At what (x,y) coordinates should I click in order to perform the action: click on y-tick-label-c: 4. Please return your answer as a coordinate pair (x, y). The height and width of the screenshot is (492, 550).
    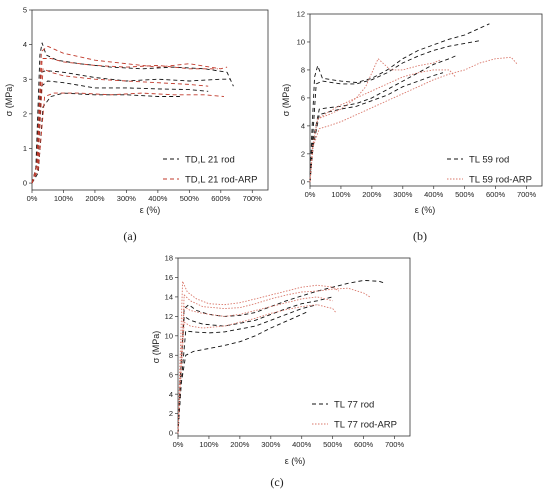
    Looking at the image, I should click on (171, 394).